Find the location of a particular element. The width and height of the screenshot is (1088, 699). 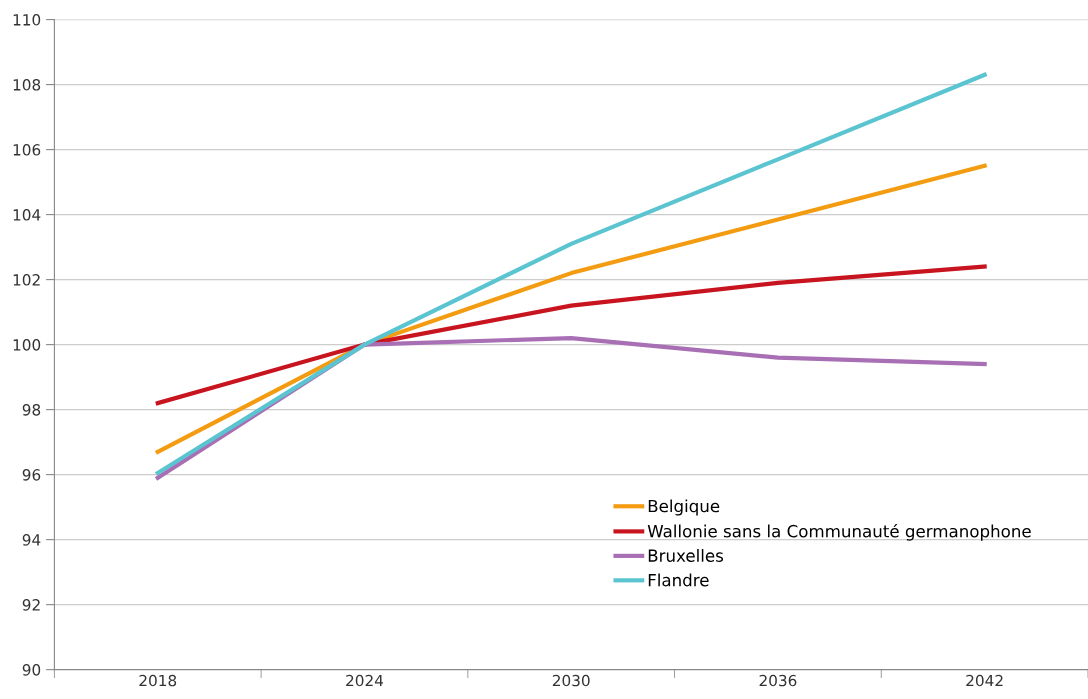

legend-label: Bruxelles is located at coordinates (686, 555).